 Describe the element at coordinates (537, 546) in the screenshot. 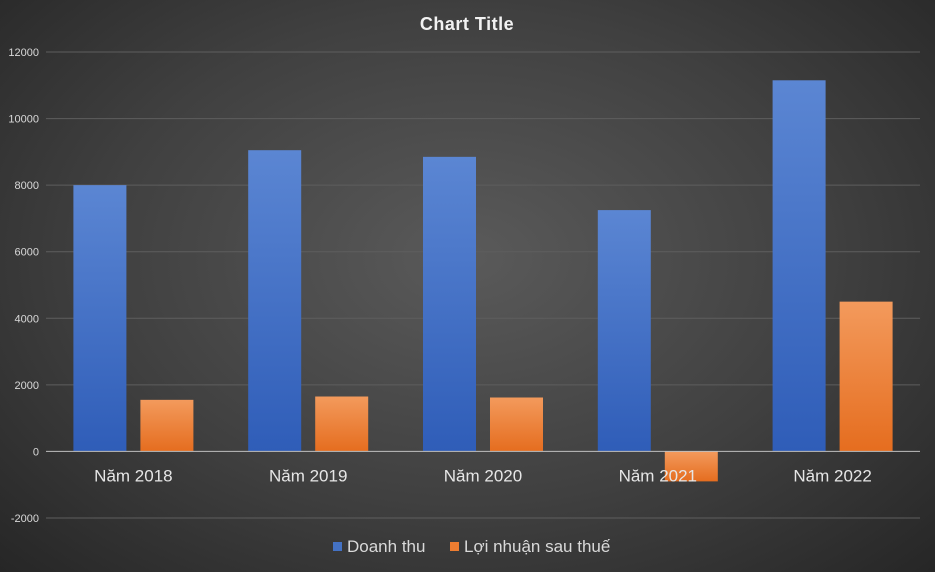

I see `legend-label: Lợi nhuận sau thuế` at that location.